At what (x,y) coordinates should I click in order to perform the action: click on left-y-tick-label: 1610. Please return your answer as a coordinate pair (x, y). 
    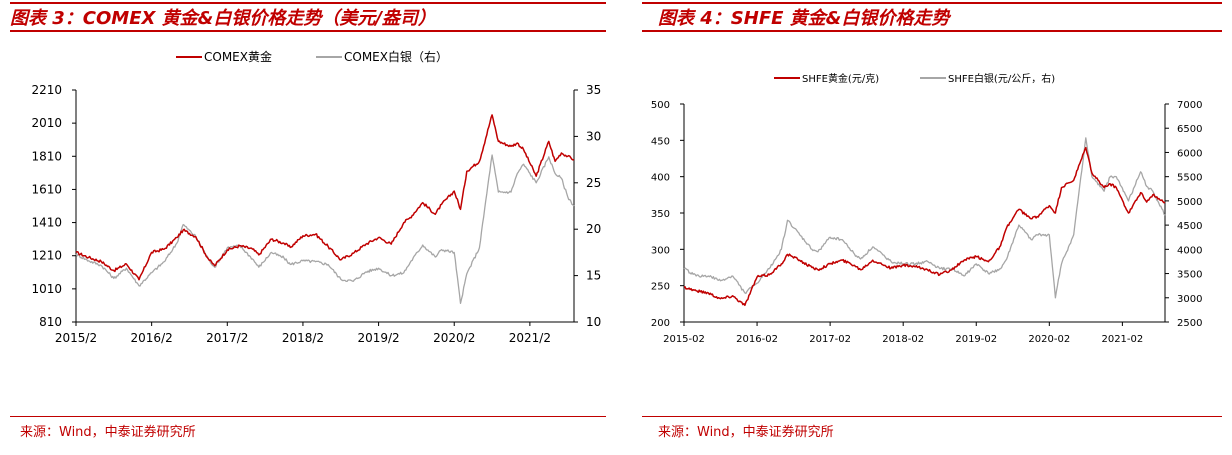
    Looking at the image, I should click on (46, 189).